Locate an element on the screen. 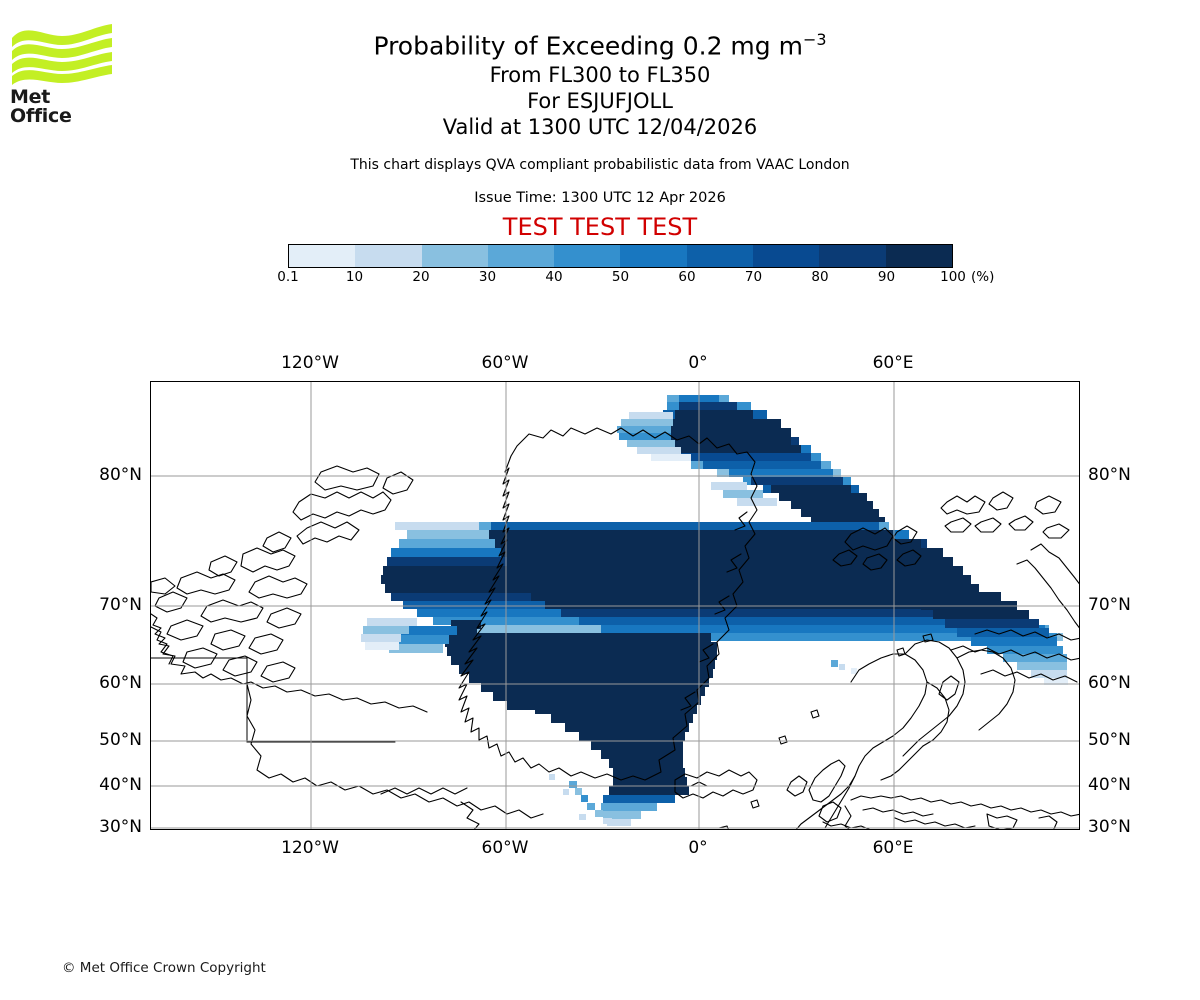 Image resolution: width=1200 pixels, height=1000 pixels. plume-nw-fringe is located at coordinates (389, 634).